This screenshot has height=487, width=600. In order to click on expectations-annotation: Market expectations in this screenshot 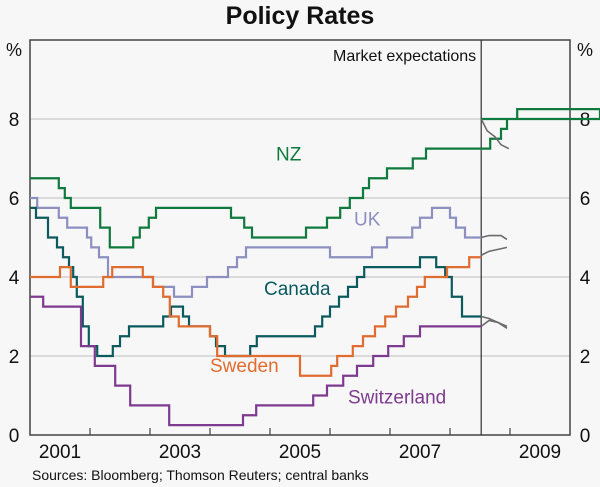, I will do `click(404, 56)`.